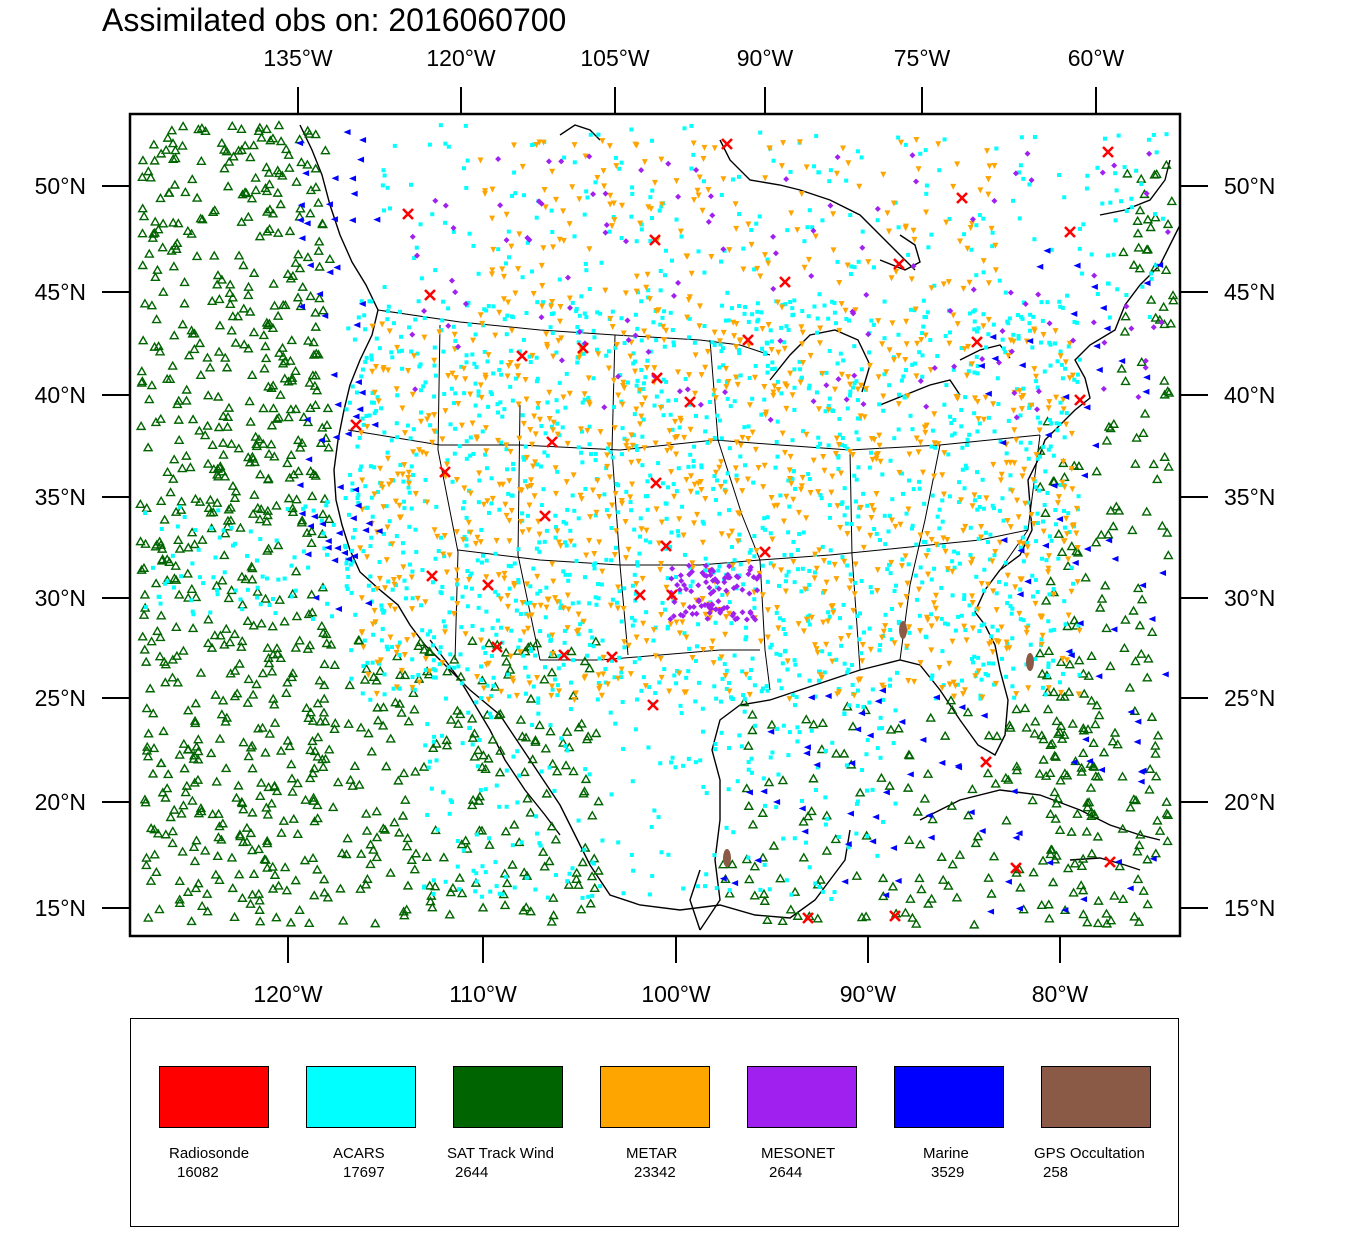  I want to click on legend-swatch-gps-occultation, so click(1096, 1097).